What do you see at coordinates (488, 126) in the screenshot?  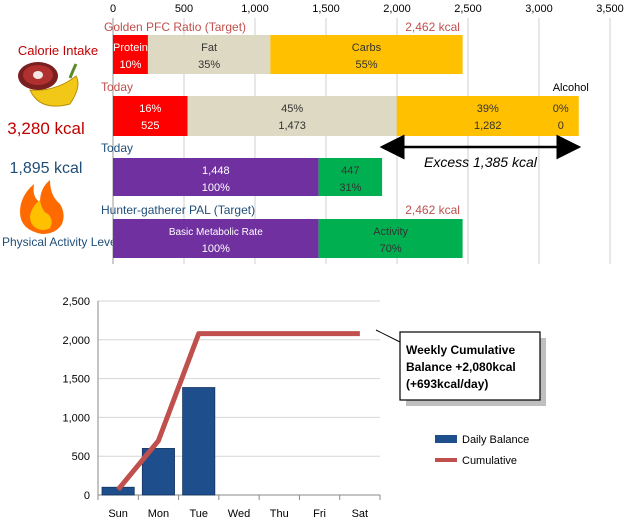 I see `segment-value: 1,282` at bounding box center [488, 126].